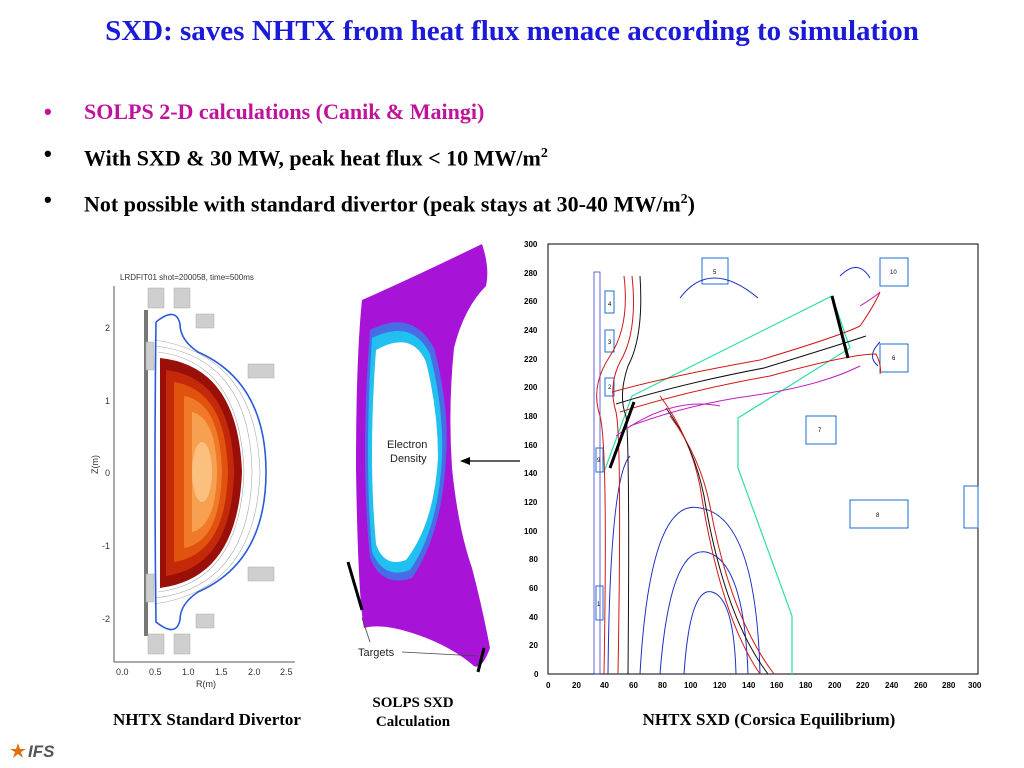 The height and width of the screenshot is (768, 1024). I want to click on x-tick: 0, so click(548, 685).